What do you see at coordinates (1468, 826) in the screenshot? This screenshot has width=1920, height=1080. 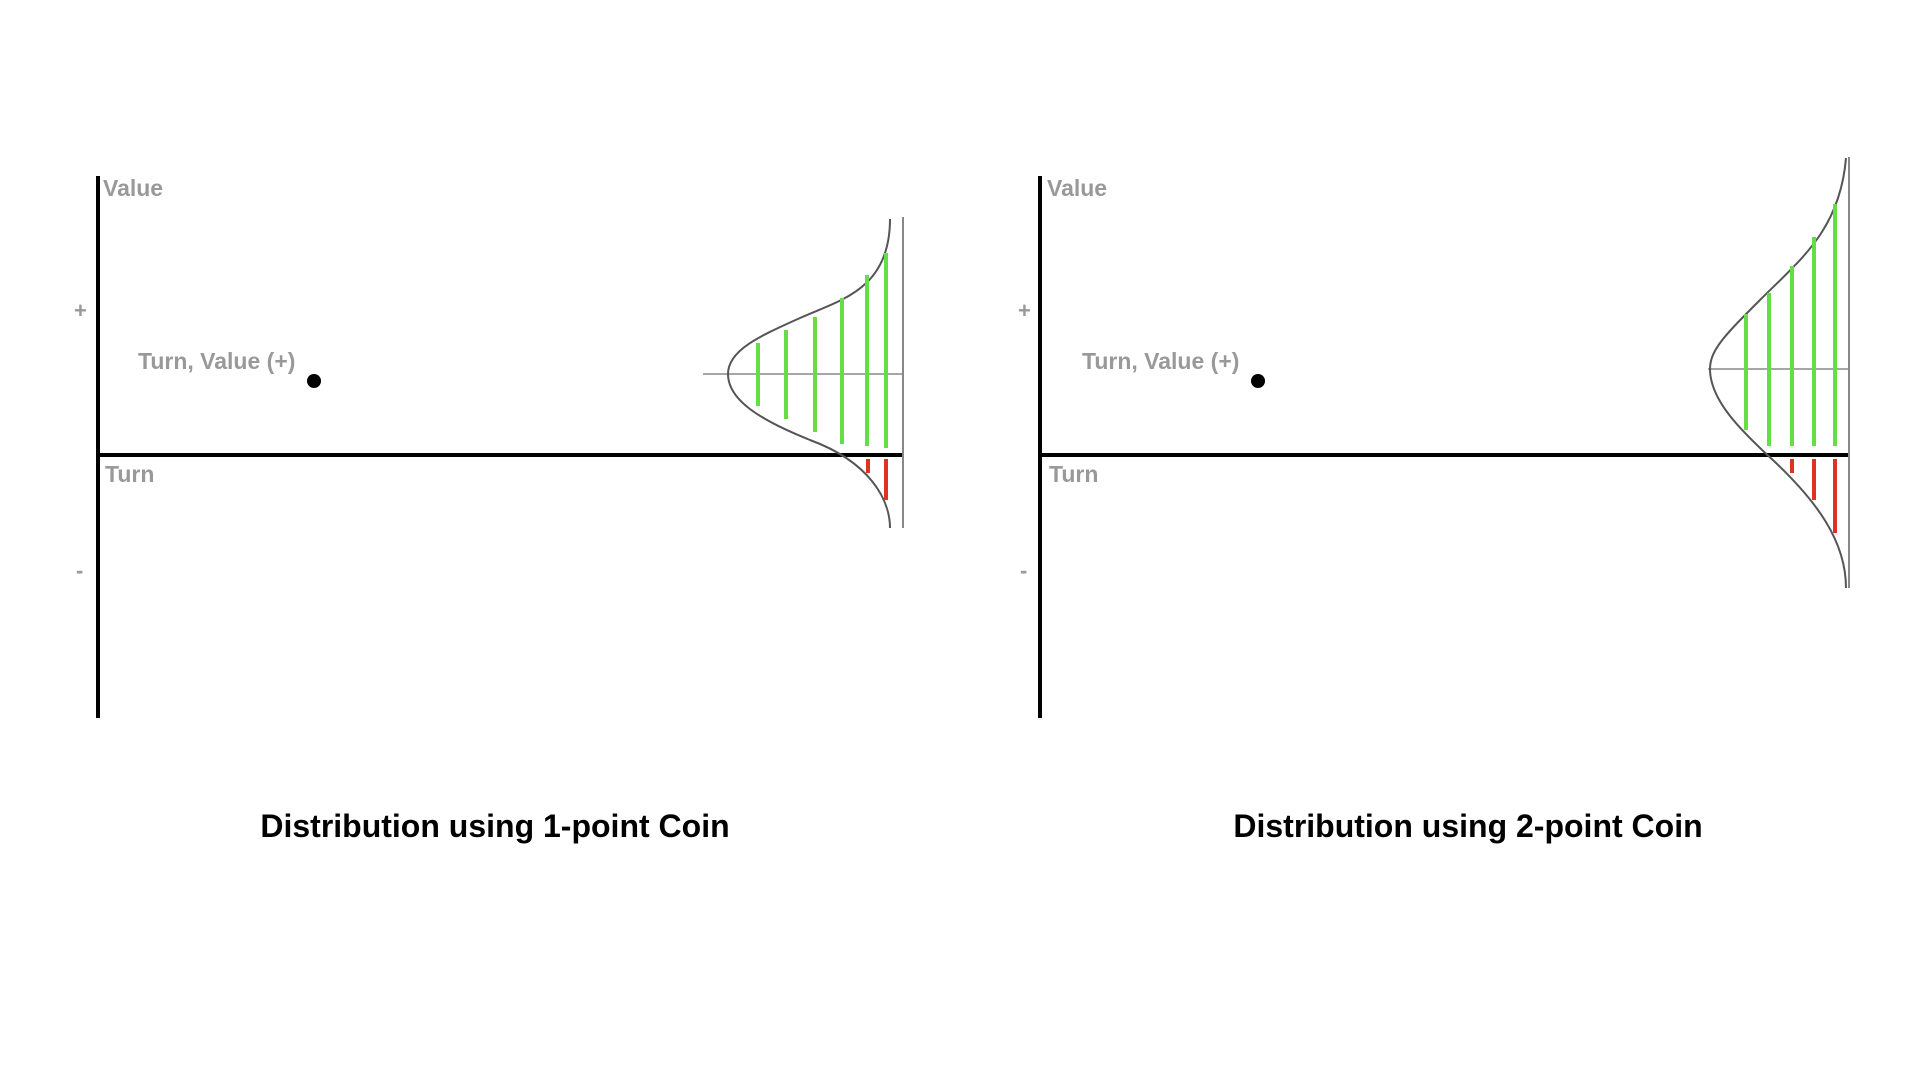 I see `caption-right: Distribution using 2-point Coin` at bounding box center [1468, 826].